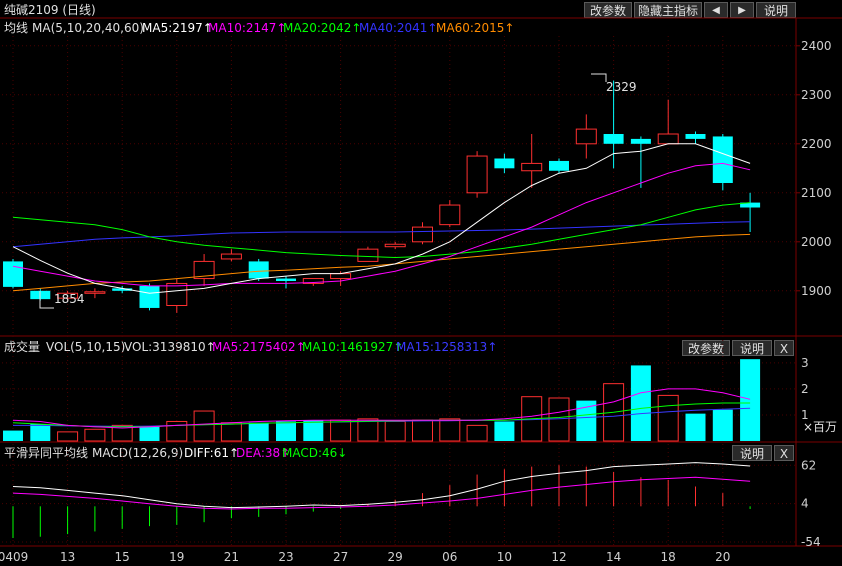 This screenshot has width=842, height=566. Describe the element at coordinates (16, 28) in the screenshot. I see `price-legend-prefix: 均线` at that location.